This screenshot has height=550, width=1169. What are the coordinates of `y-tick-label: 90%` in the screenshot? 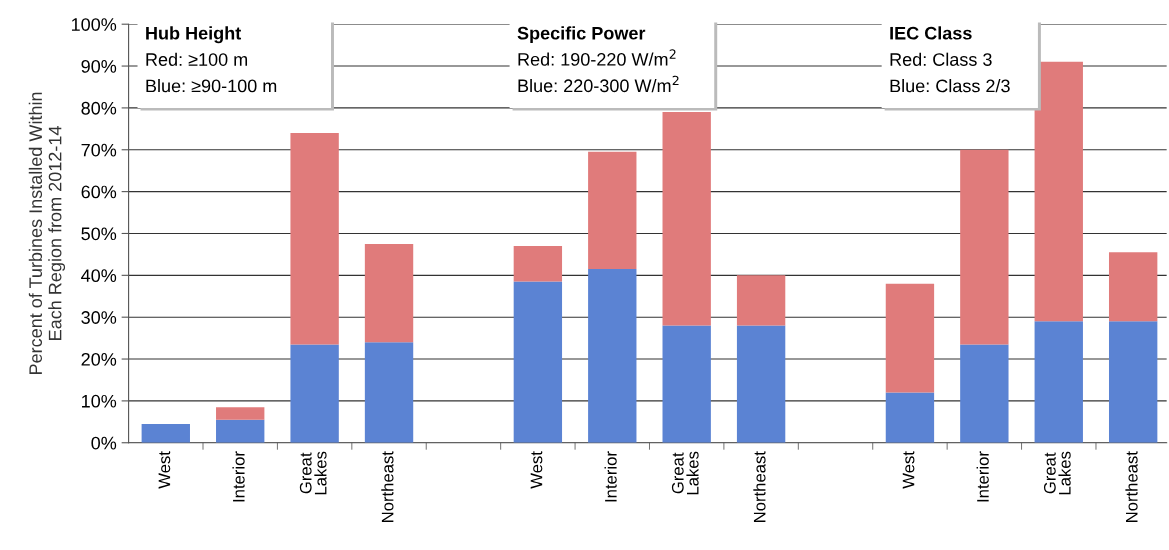 It's located at (99, 66).